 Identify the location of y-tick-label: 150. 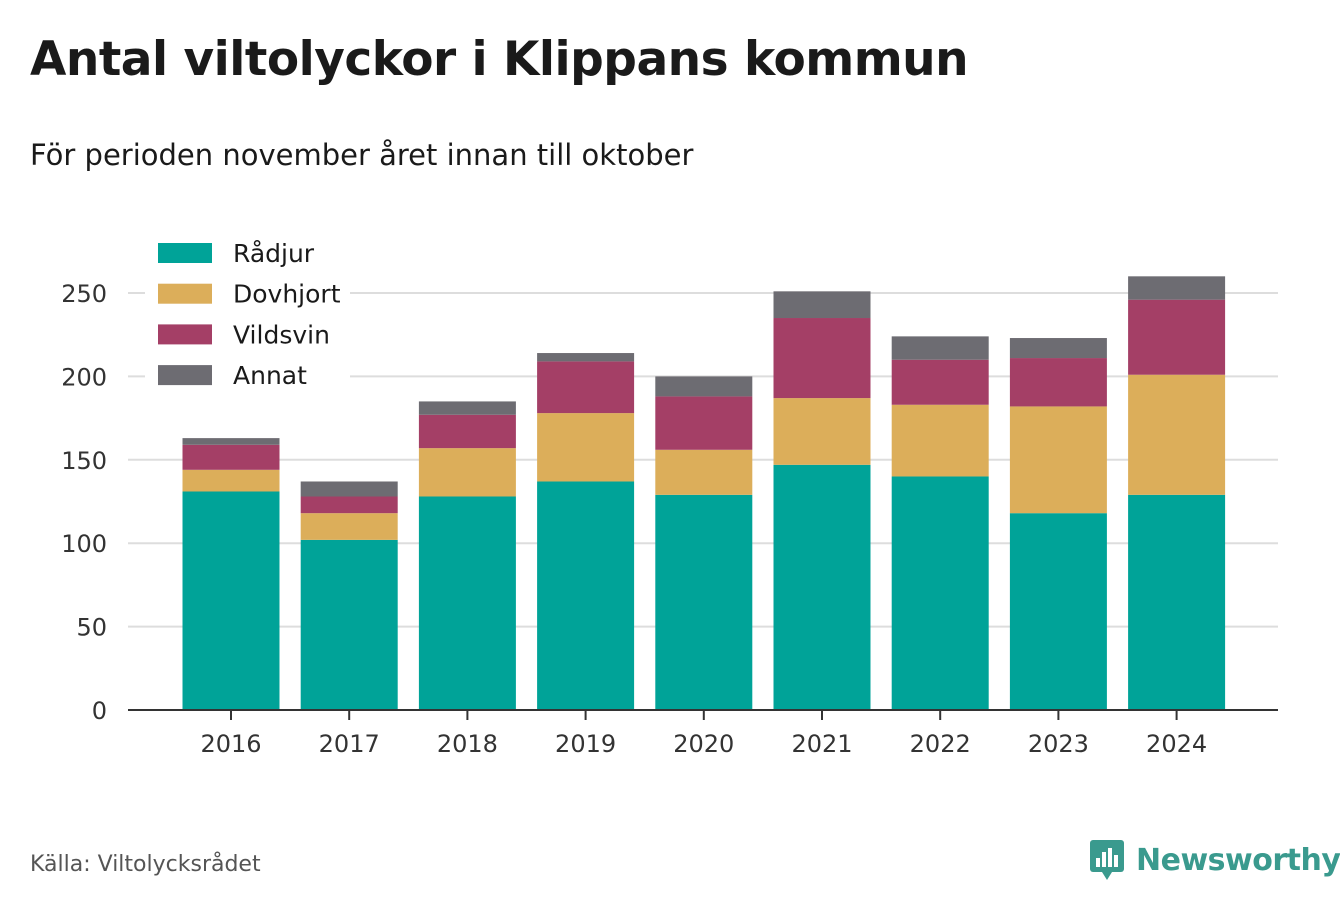
(84, 461).